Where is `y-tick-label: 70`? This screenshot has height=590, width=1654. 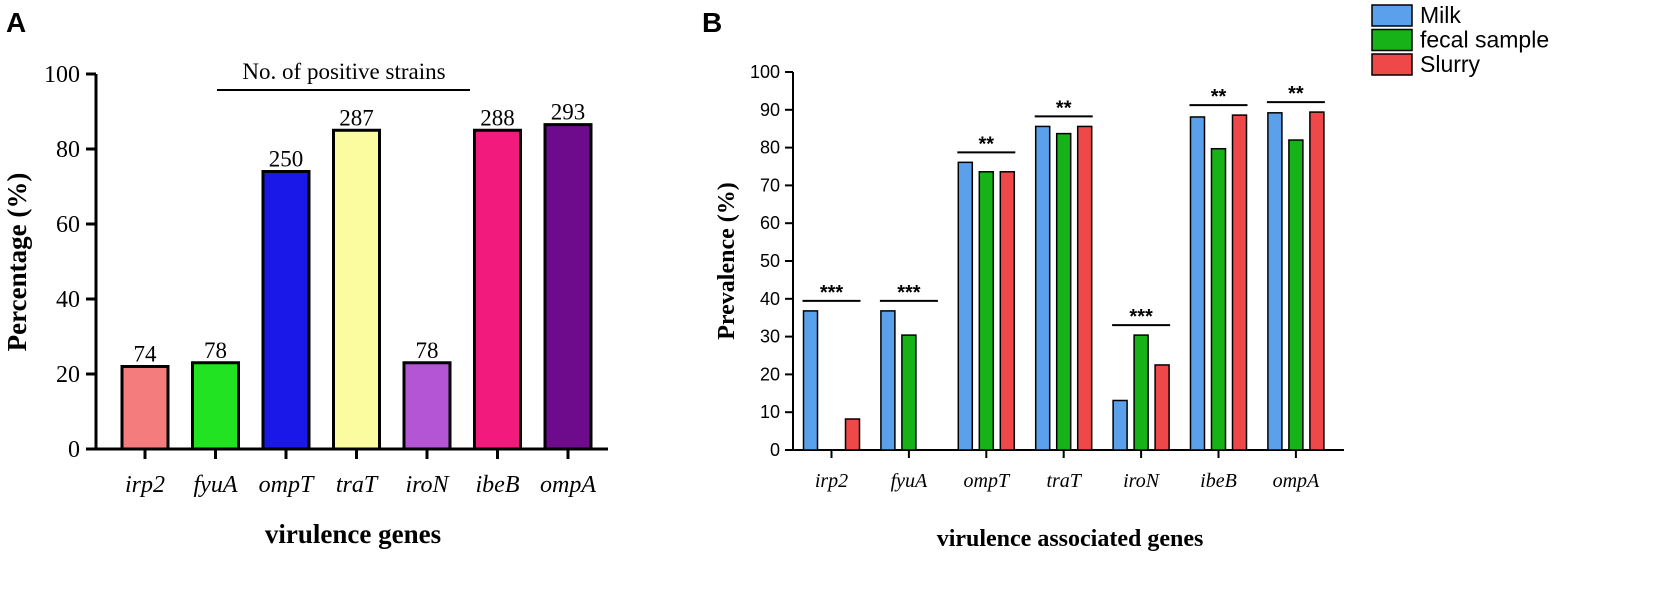
y-tick-label: 70 is located at coordinates (770, 185).